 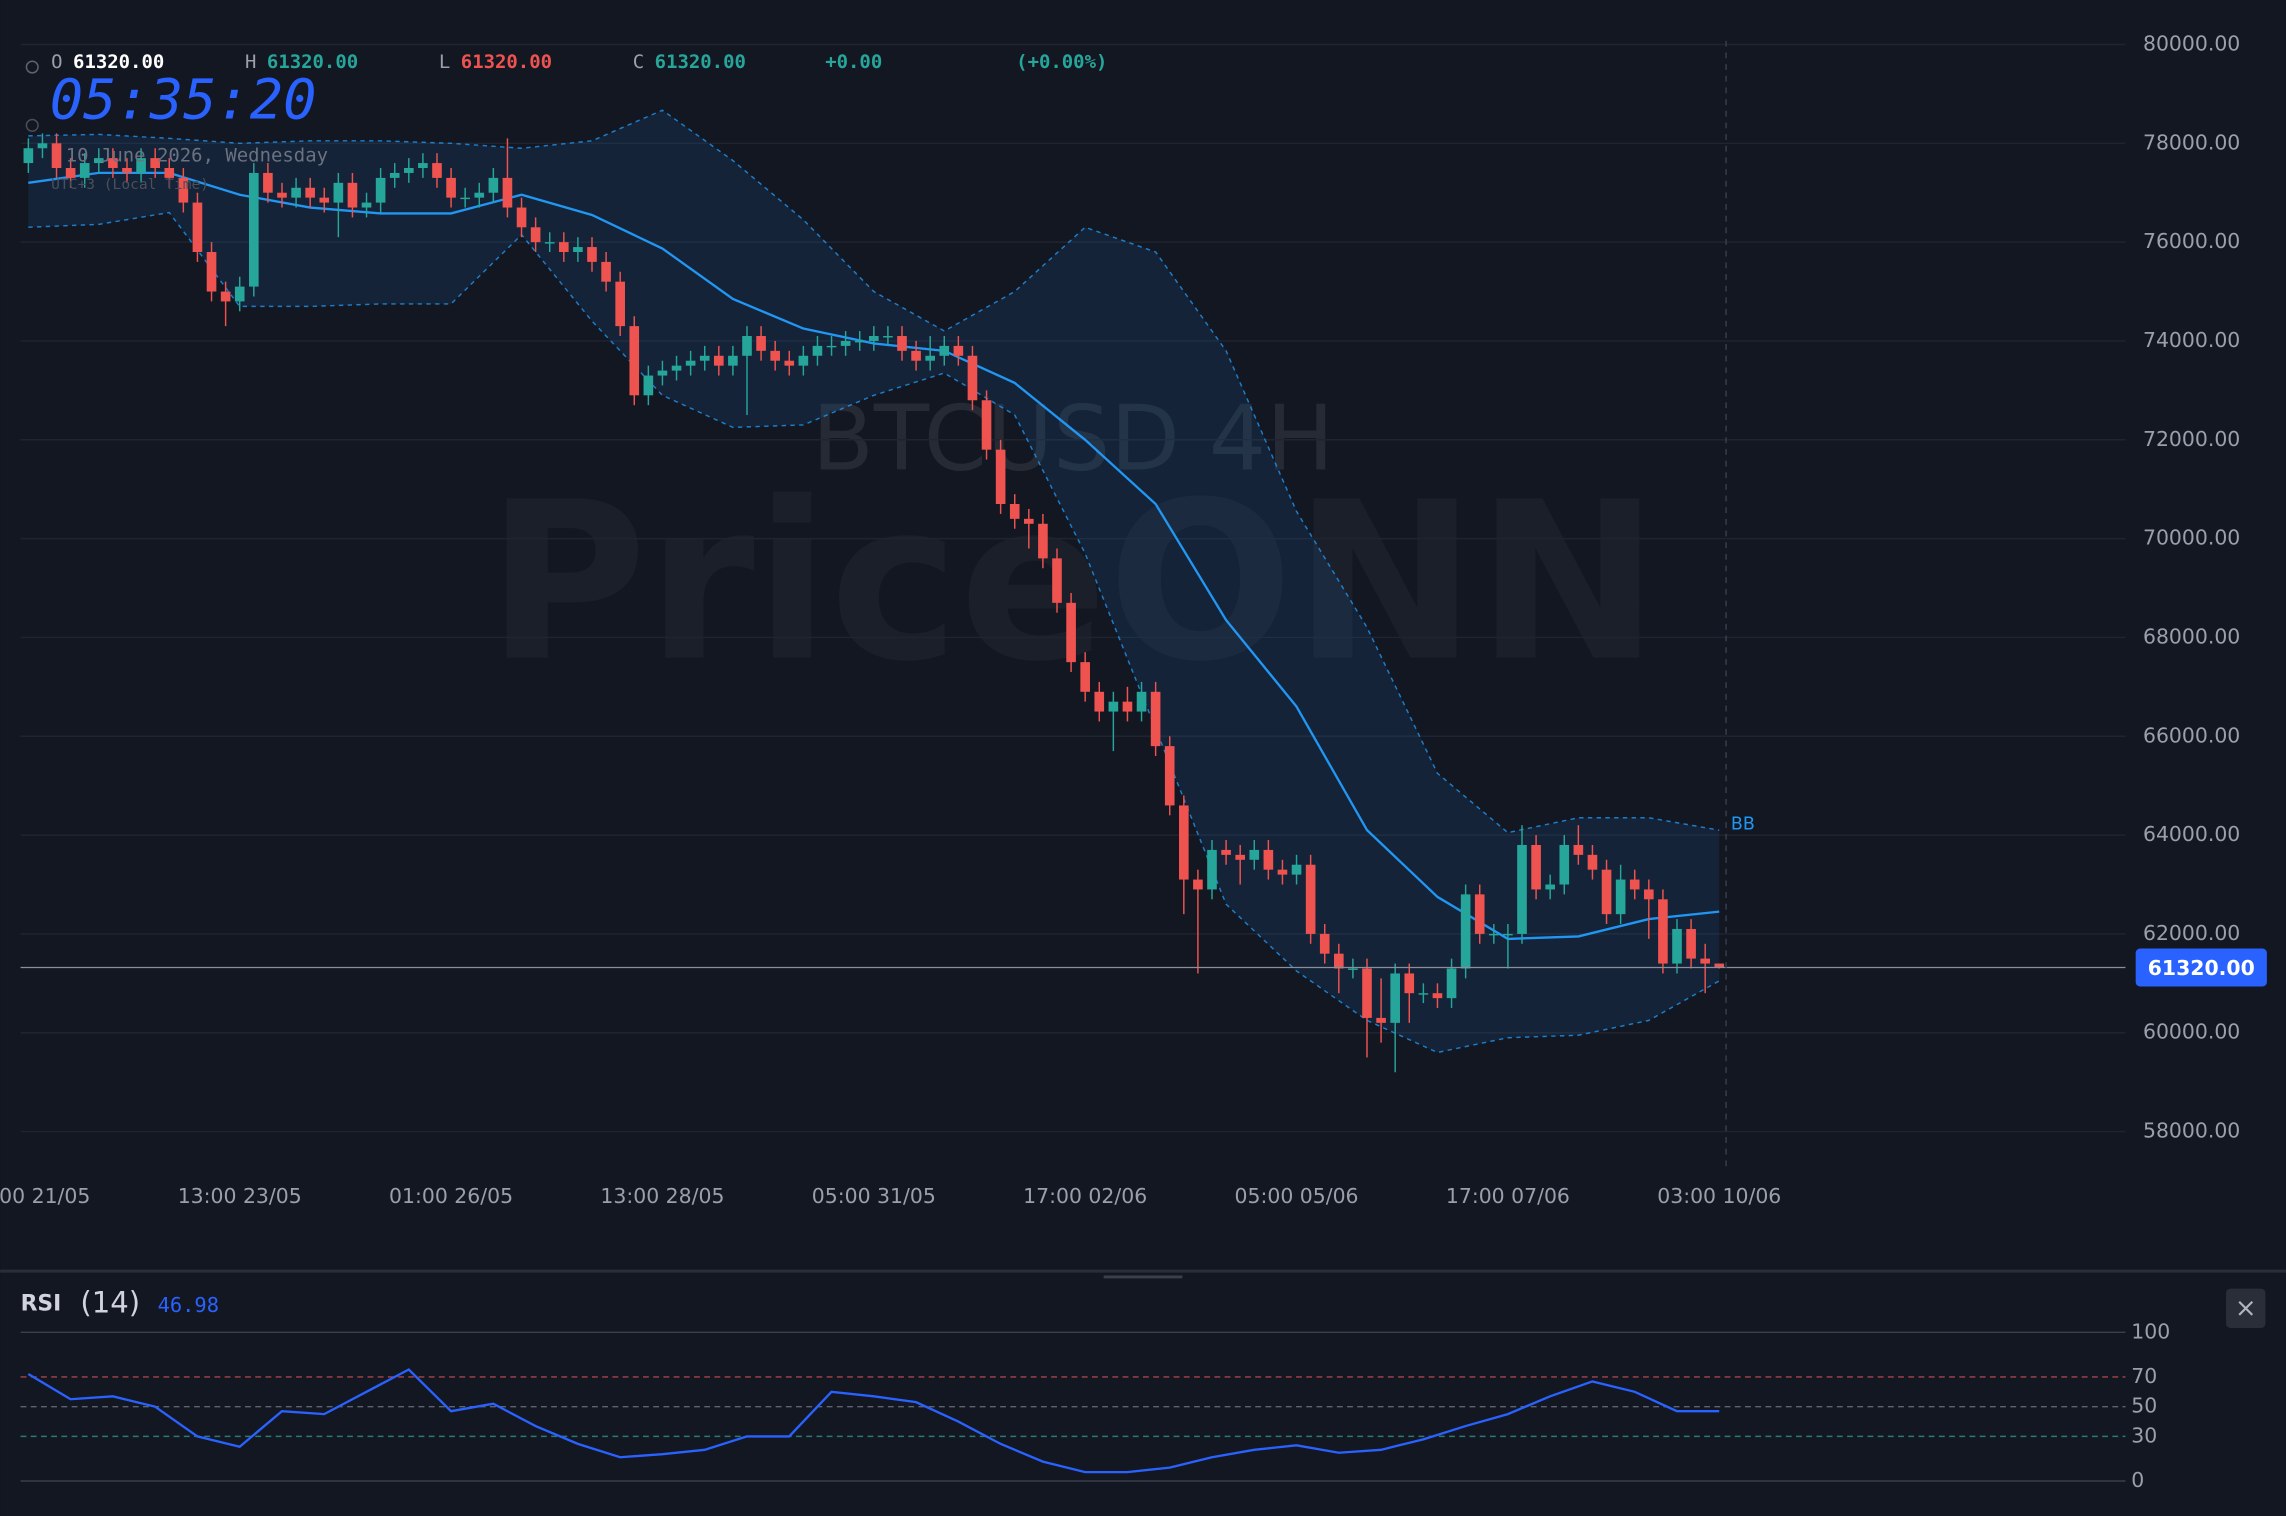 What do you see at coordinates (2191, 636) in the screenshot?
I see `y-tick-label: 68000.00` at bounding box center [2191, 636].